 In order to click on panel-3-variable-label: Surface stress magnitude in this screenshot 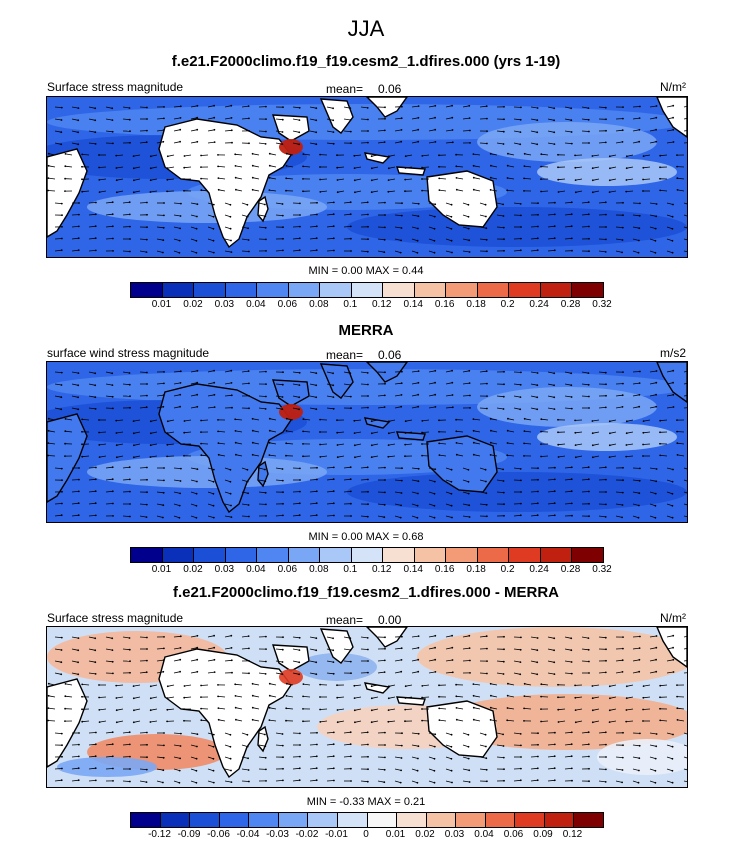, I will do `click(115, 618)`.